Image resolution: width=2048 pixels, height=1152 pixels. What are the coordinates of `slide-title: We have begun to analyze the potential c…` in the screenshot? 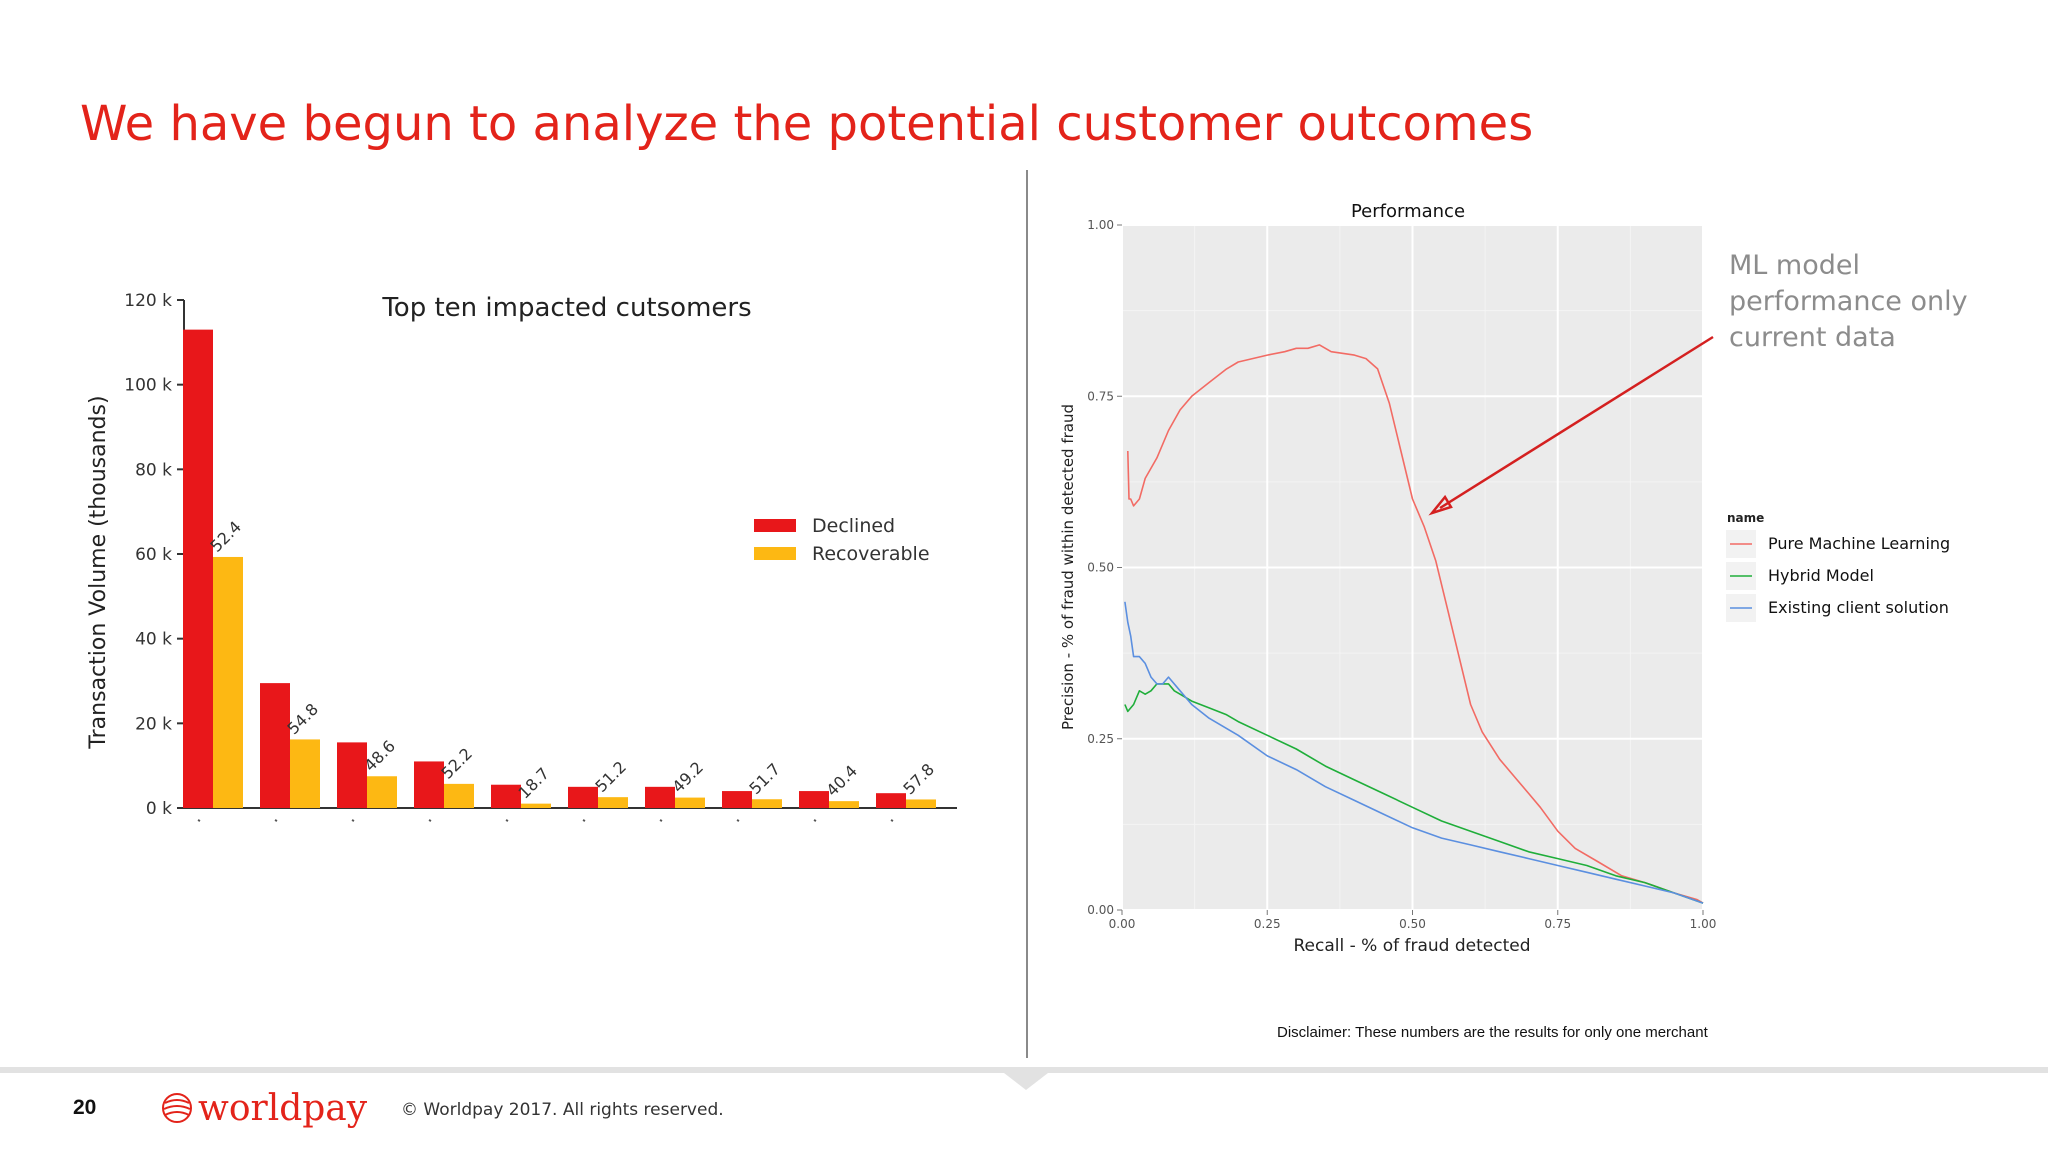 It's located at (807, 124).